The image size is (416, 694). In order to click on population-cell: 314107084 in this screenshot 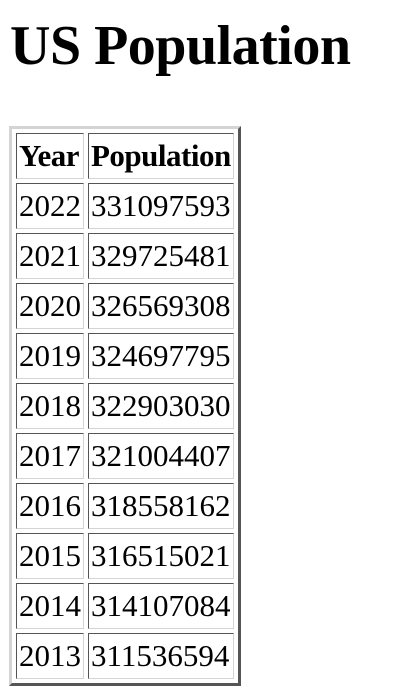, I will do `click(161, 606)`.